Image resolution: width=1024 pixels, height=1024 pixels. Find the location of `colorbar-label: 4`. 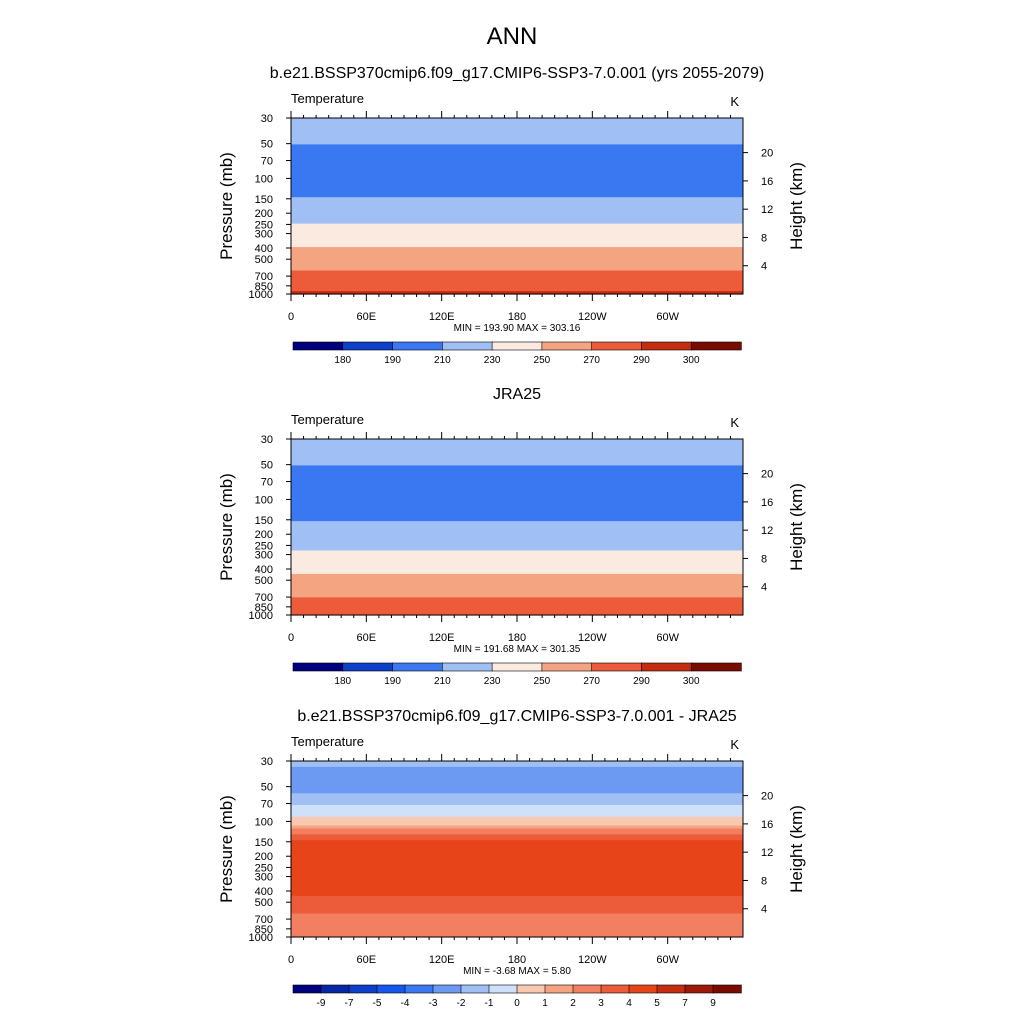

colorbar-label: 4 is located at coordinates (629, 1003).